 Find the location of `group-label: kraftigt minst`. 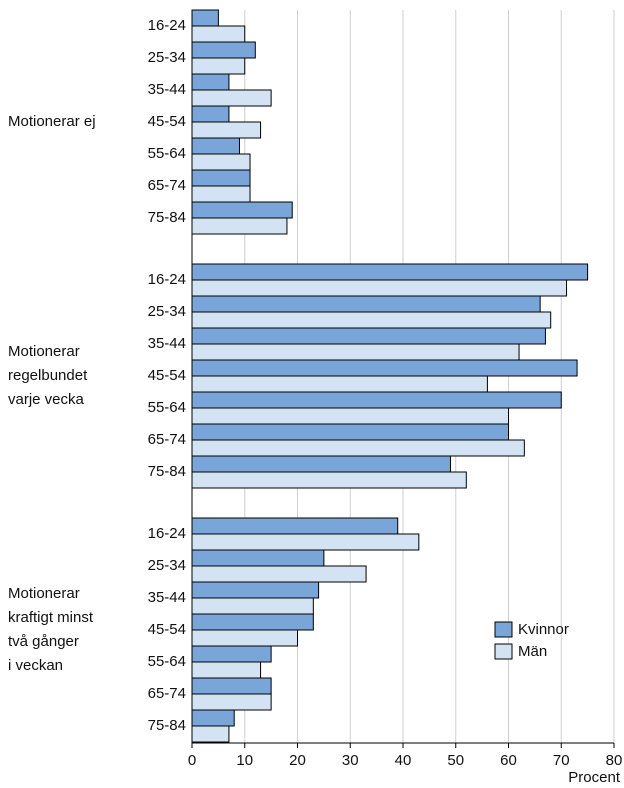

group-label: kraftigt minst is located at coordinates (51, 617).